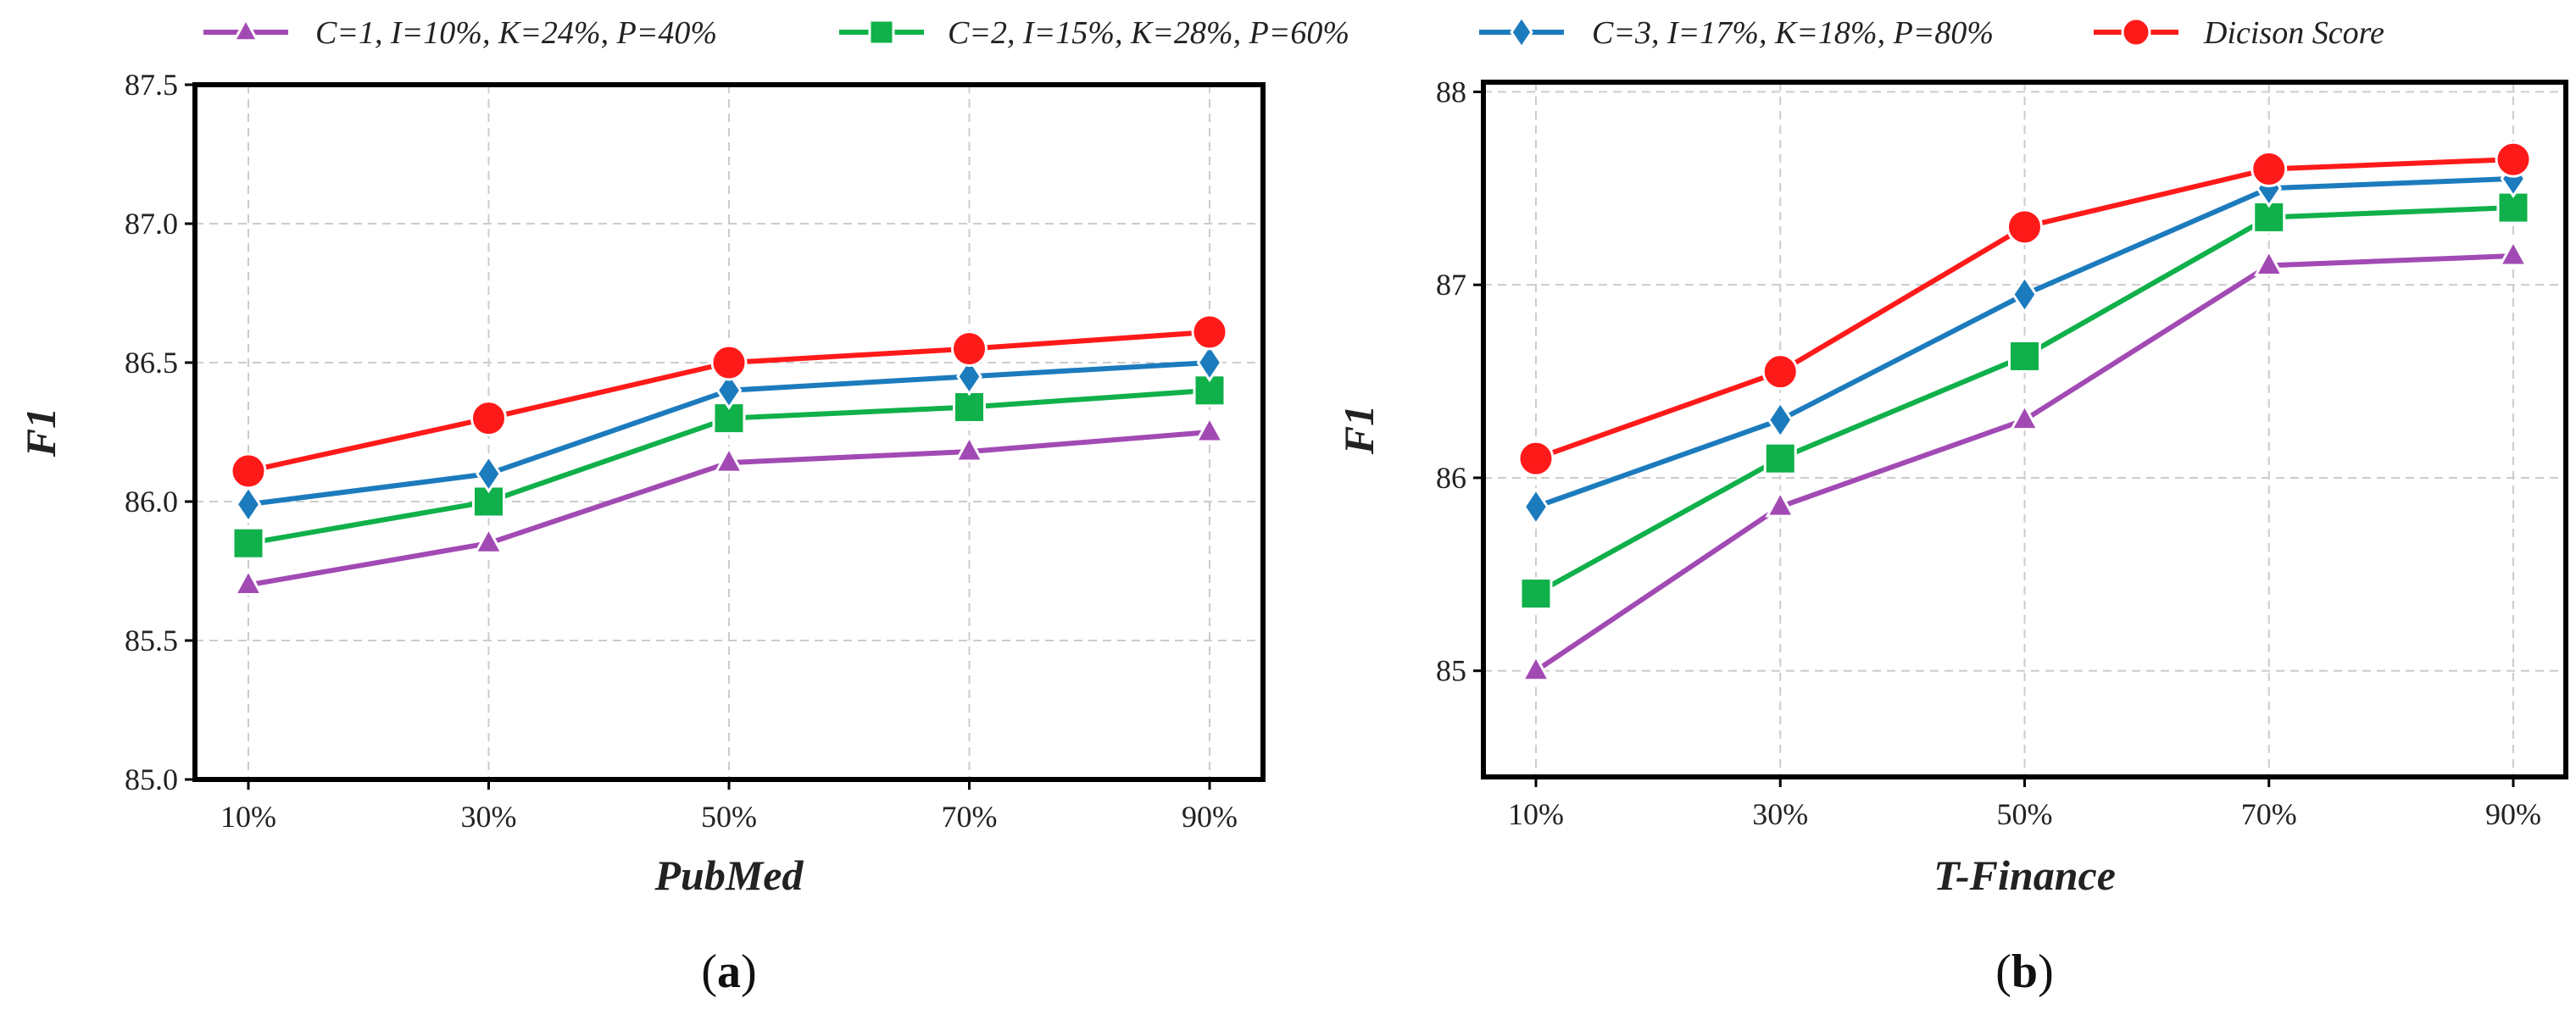 This screenshot has width=2576, height=1015. Describe the element at coordinates (1451, 478) in the screenshot. I see `y-tick-label: 86` at that location.